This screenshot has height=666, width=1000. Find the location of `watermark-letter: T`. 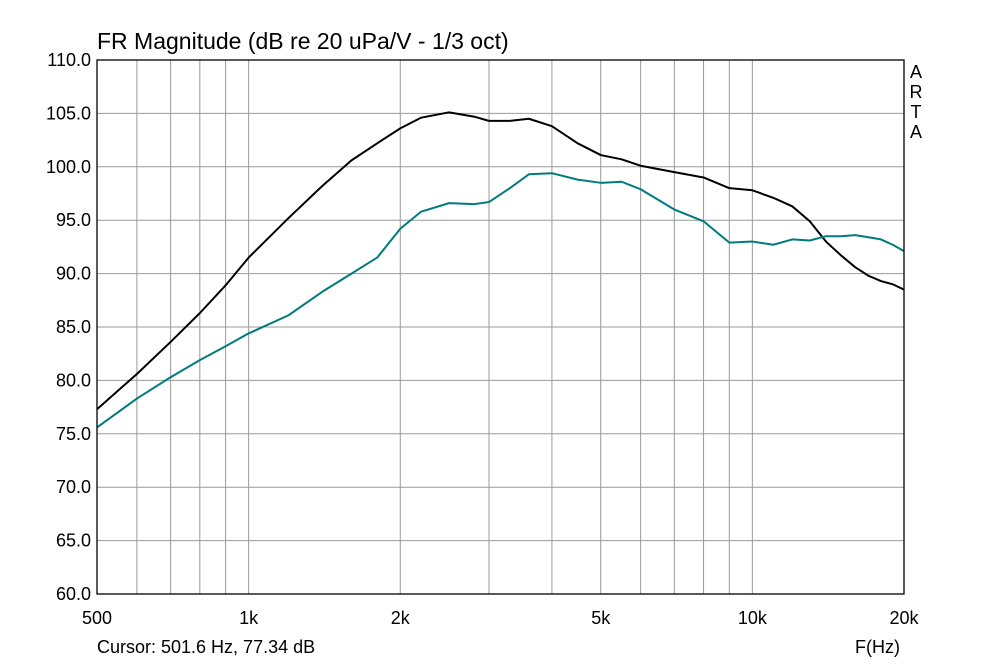

watermark-letter: T is located at coordinates (916, 112).